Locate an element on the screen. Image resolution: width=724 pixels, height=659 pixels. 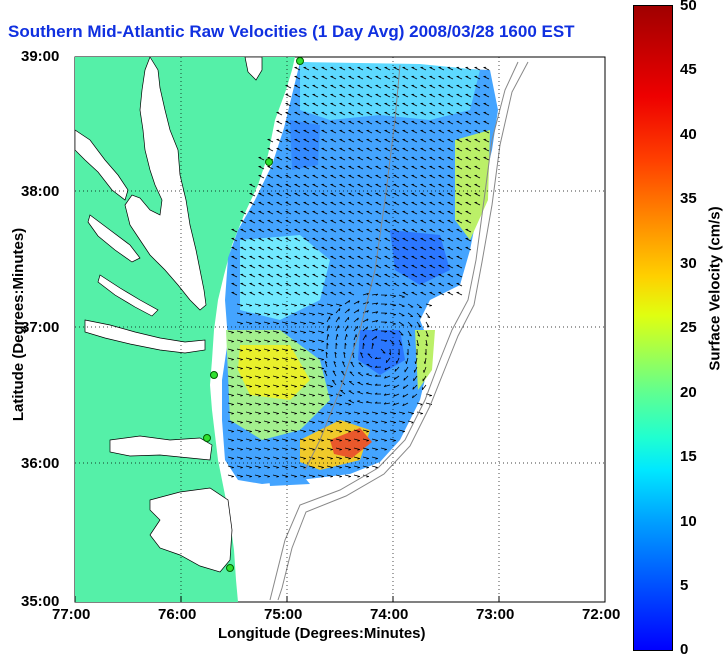
y-tick-label: 39:00 is located at coordinates (40, 56).